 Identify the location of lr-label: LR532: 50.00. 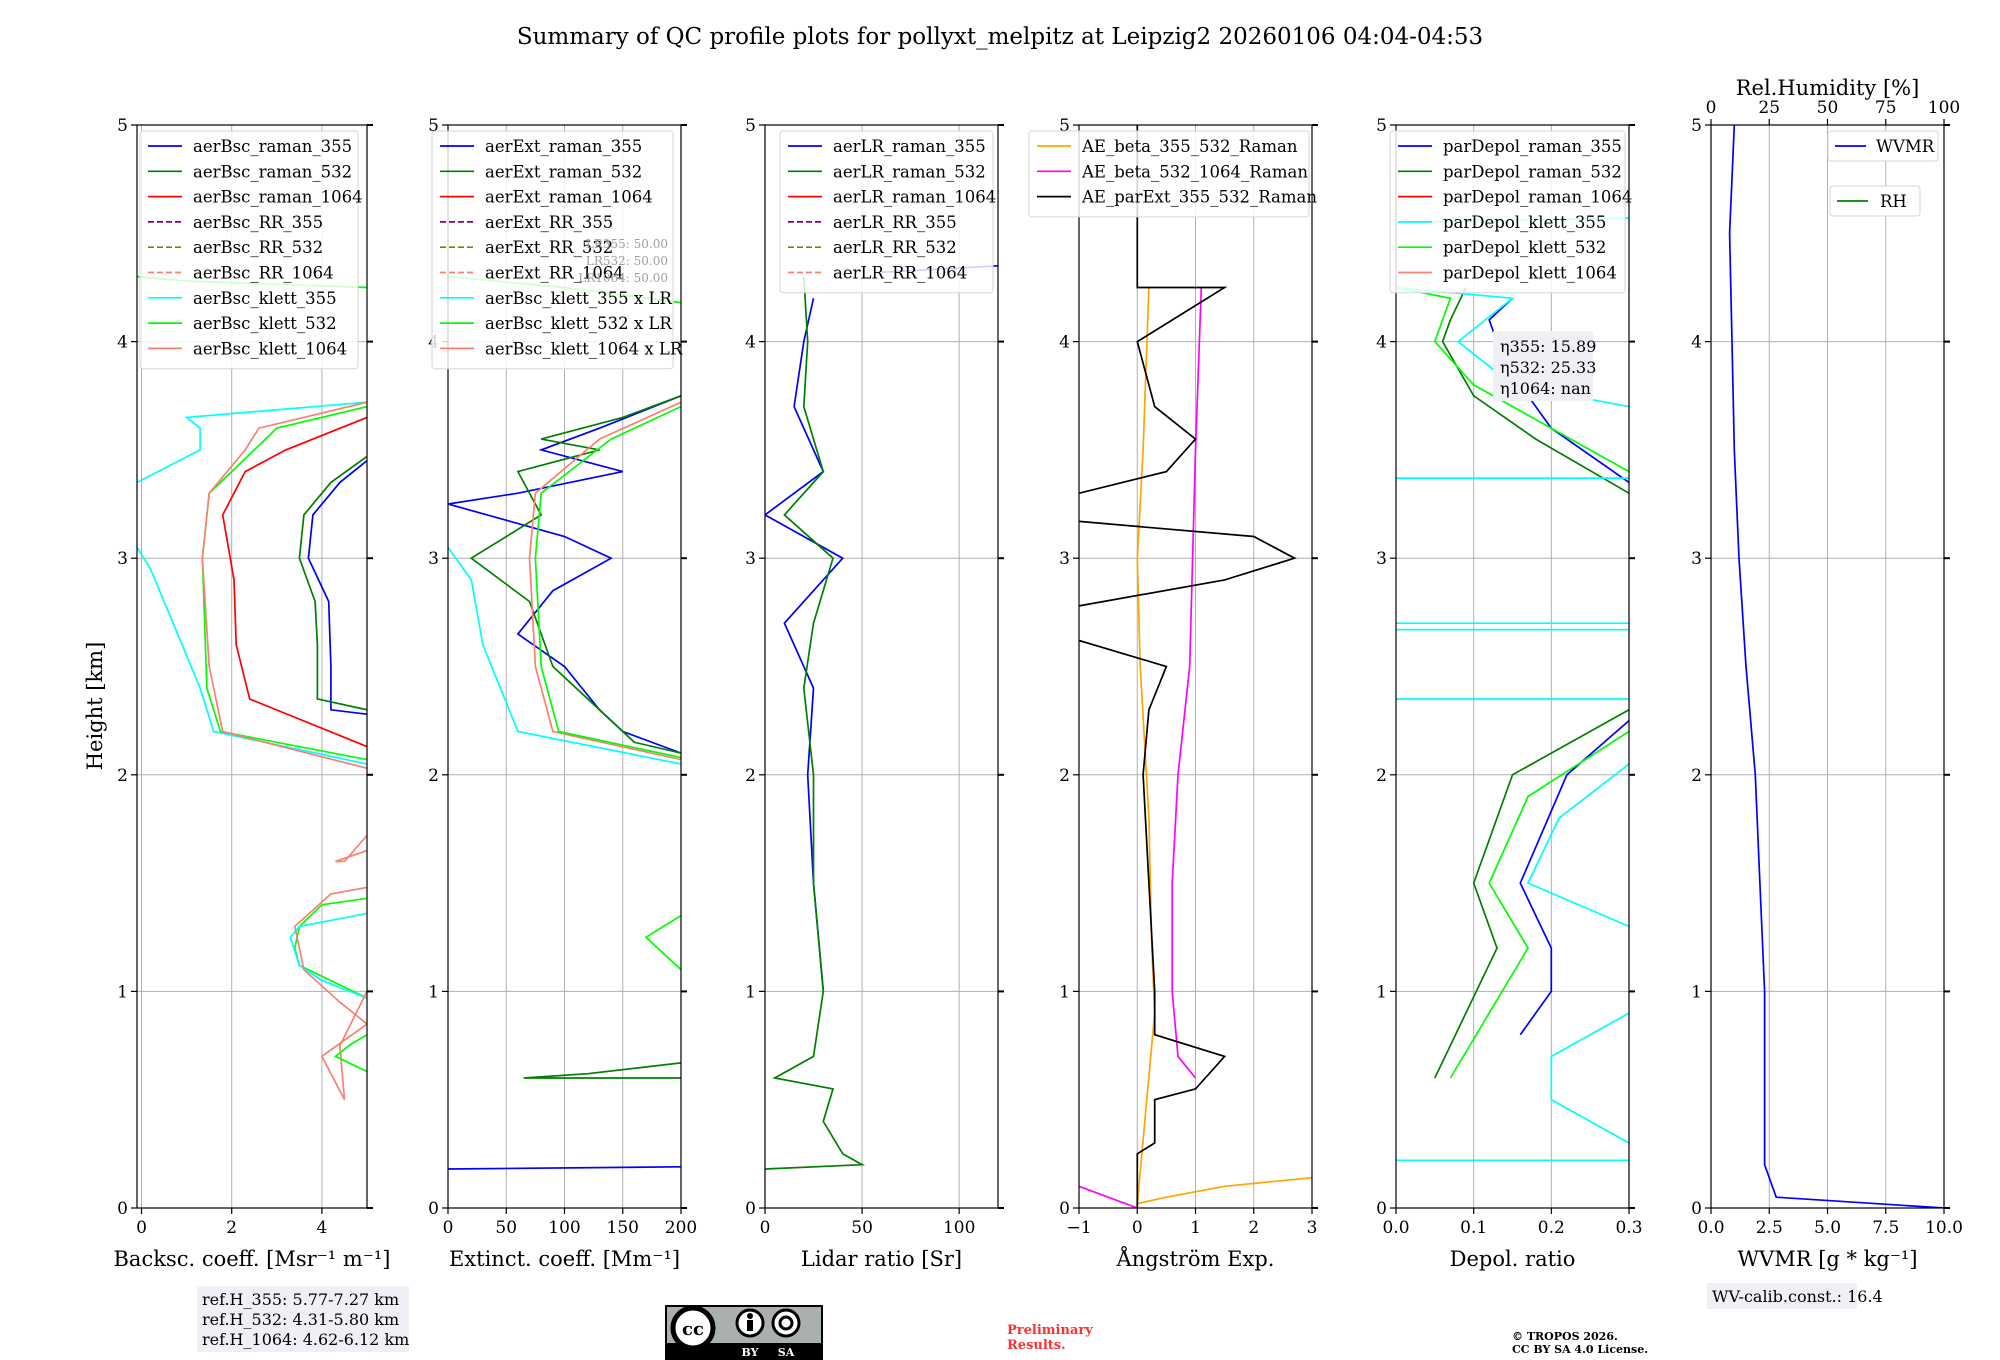
(627, 261).